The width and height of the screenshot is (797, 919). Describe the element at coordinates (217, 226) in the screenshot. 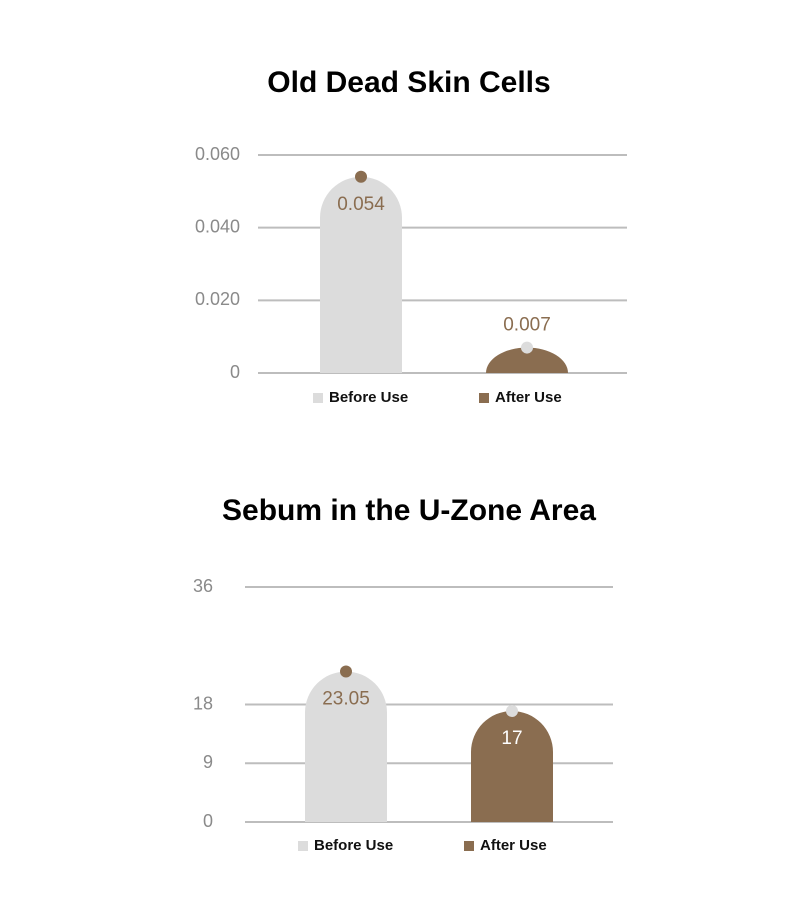

I see `y-tick-label: 0.040` at that location.